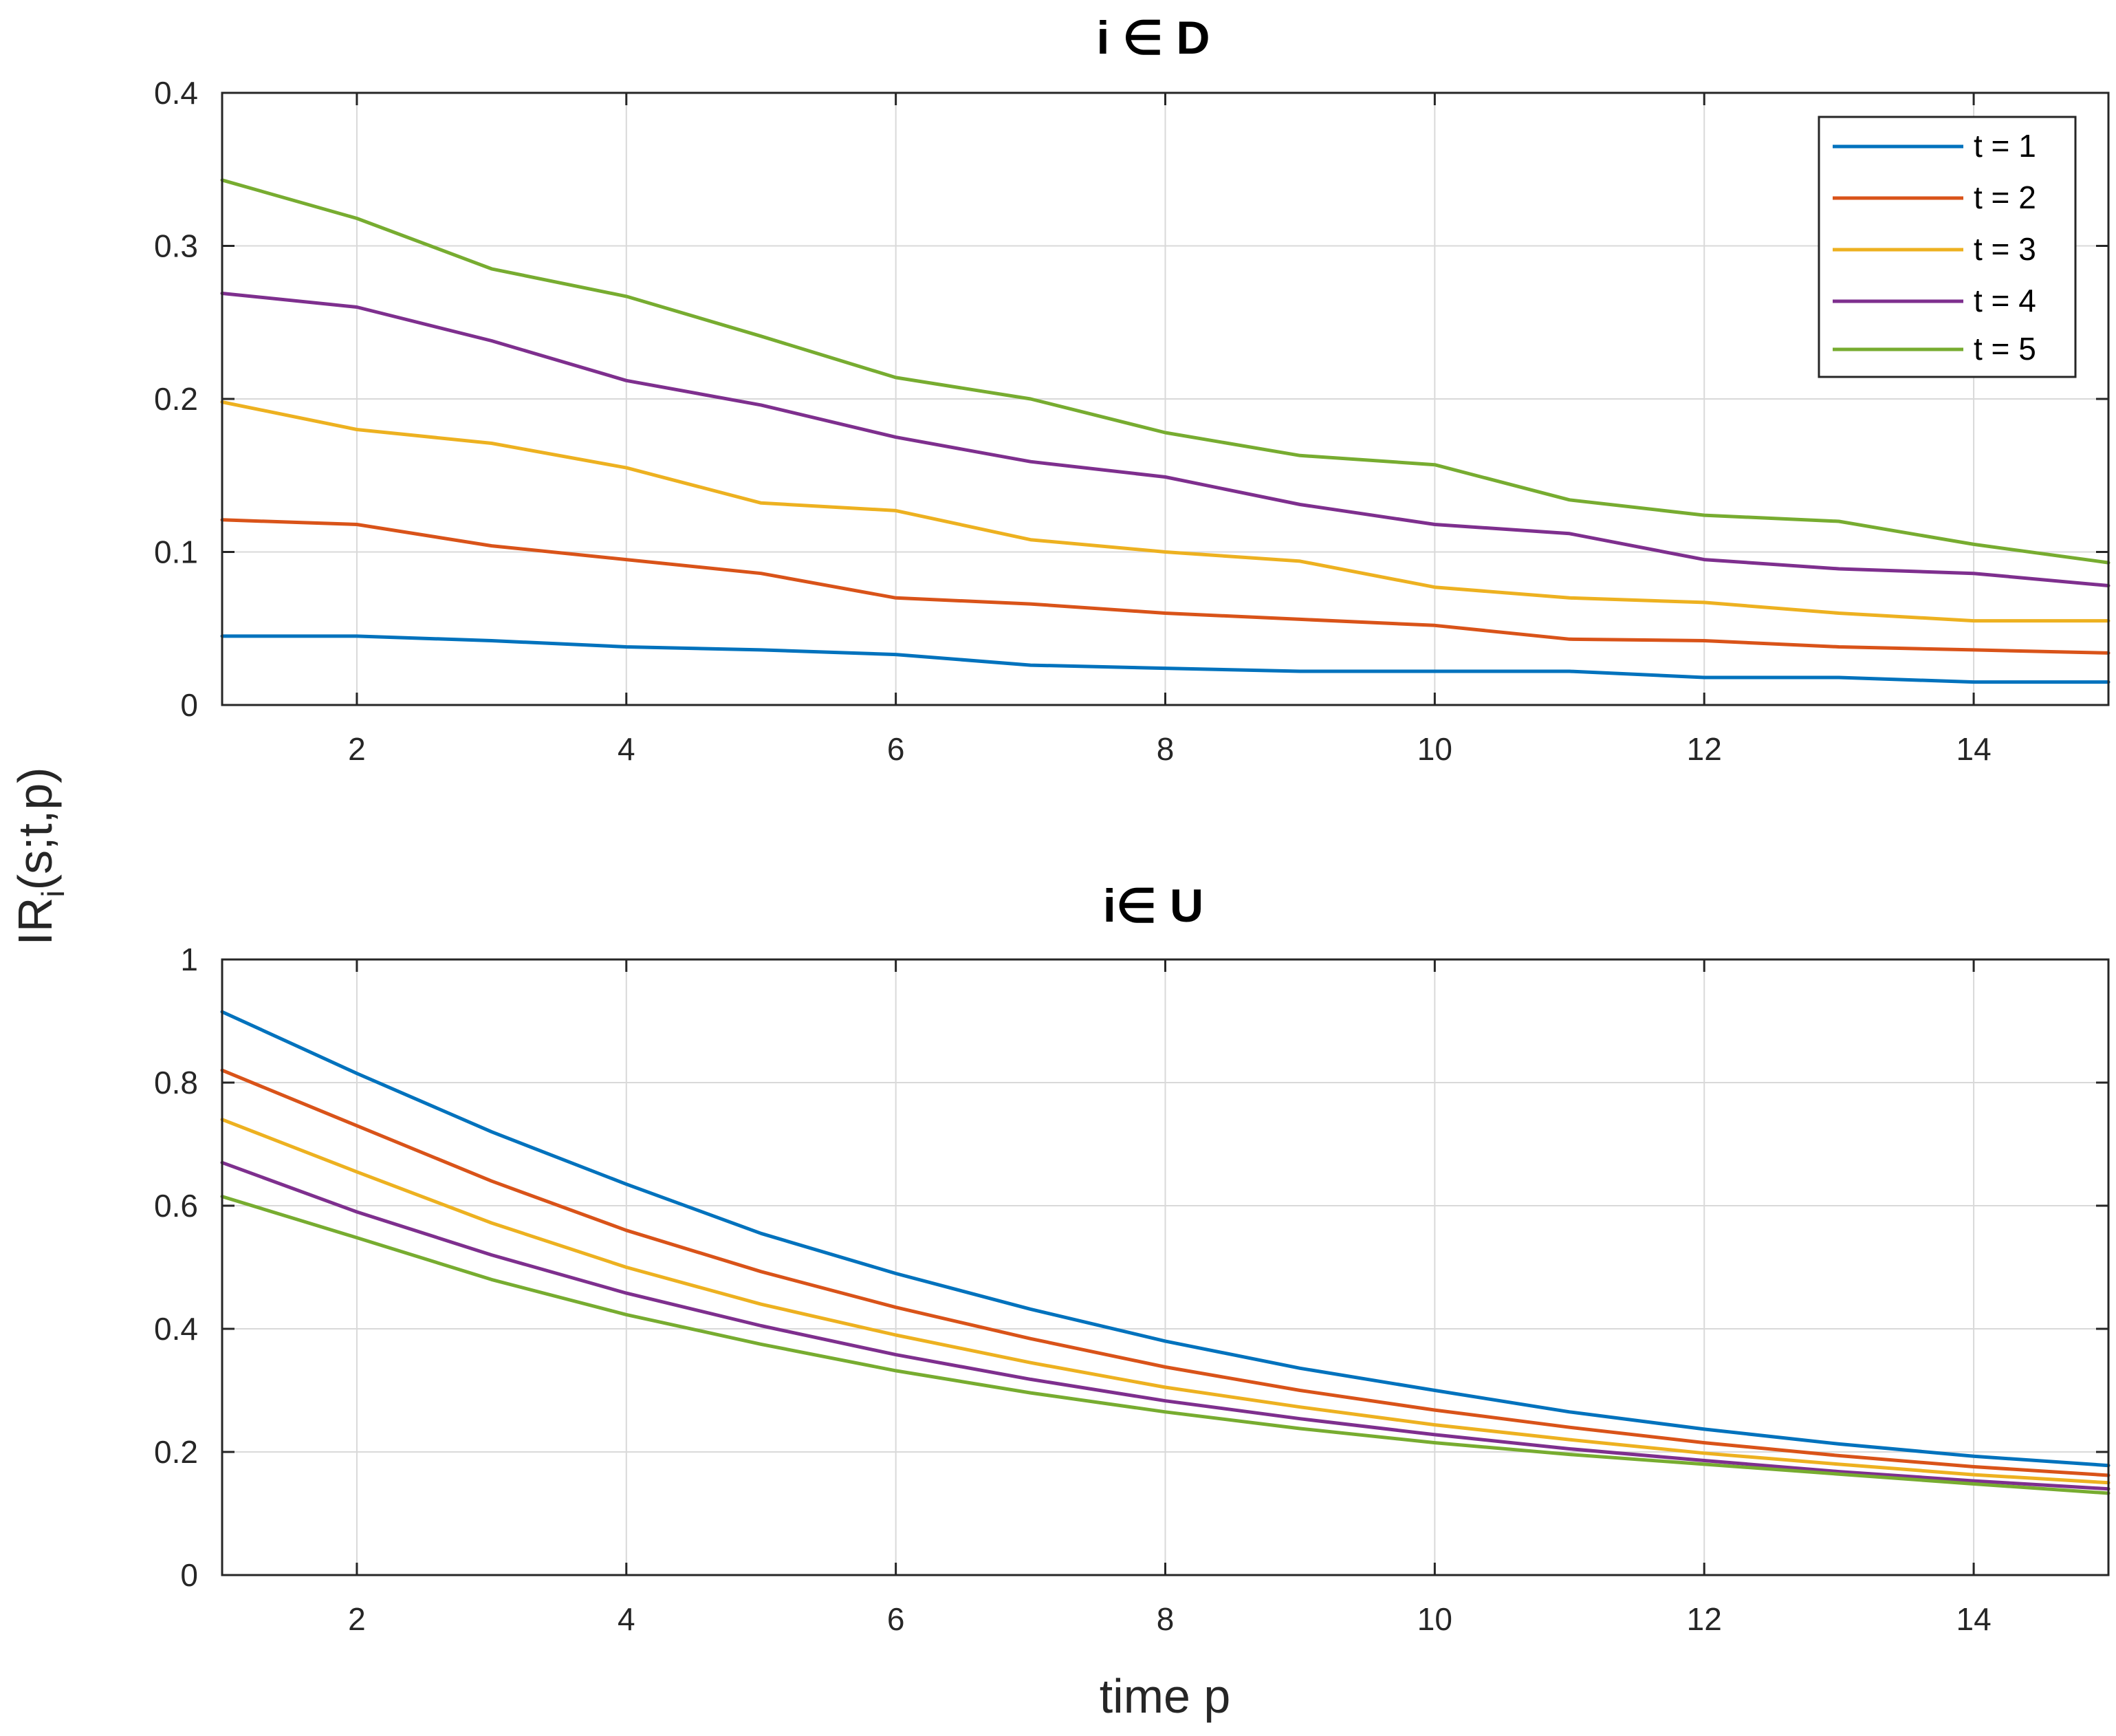  Describe the element at coordinates (1973, 749) in the screenshot. I see `x-tick-label-14-top: 14` at that location.